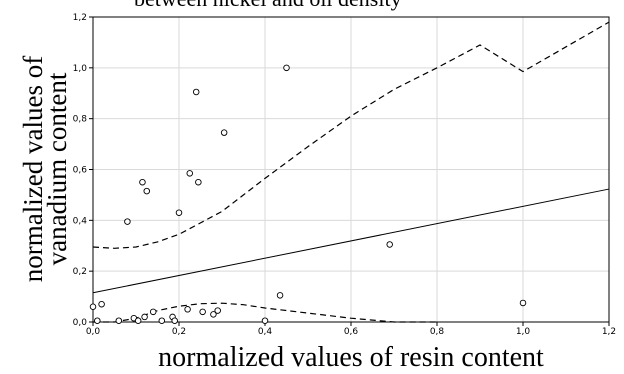 The height and width of the screenshot is (374, 624). I want to click on y-axis-label-line2: vanadium content, so click(57, 168).